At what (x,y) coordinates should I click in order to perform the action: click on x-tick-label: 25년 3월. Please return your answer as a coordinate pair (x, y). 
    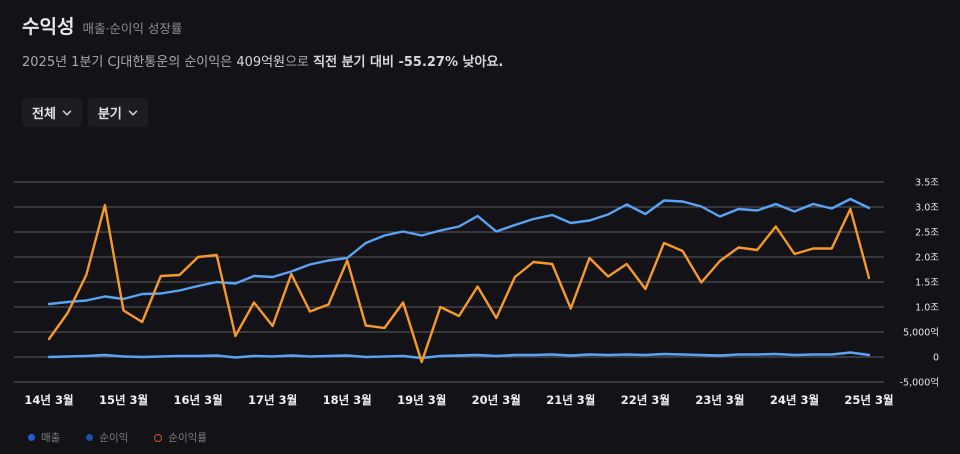
    Looking at the image, I should click on (868, 400).